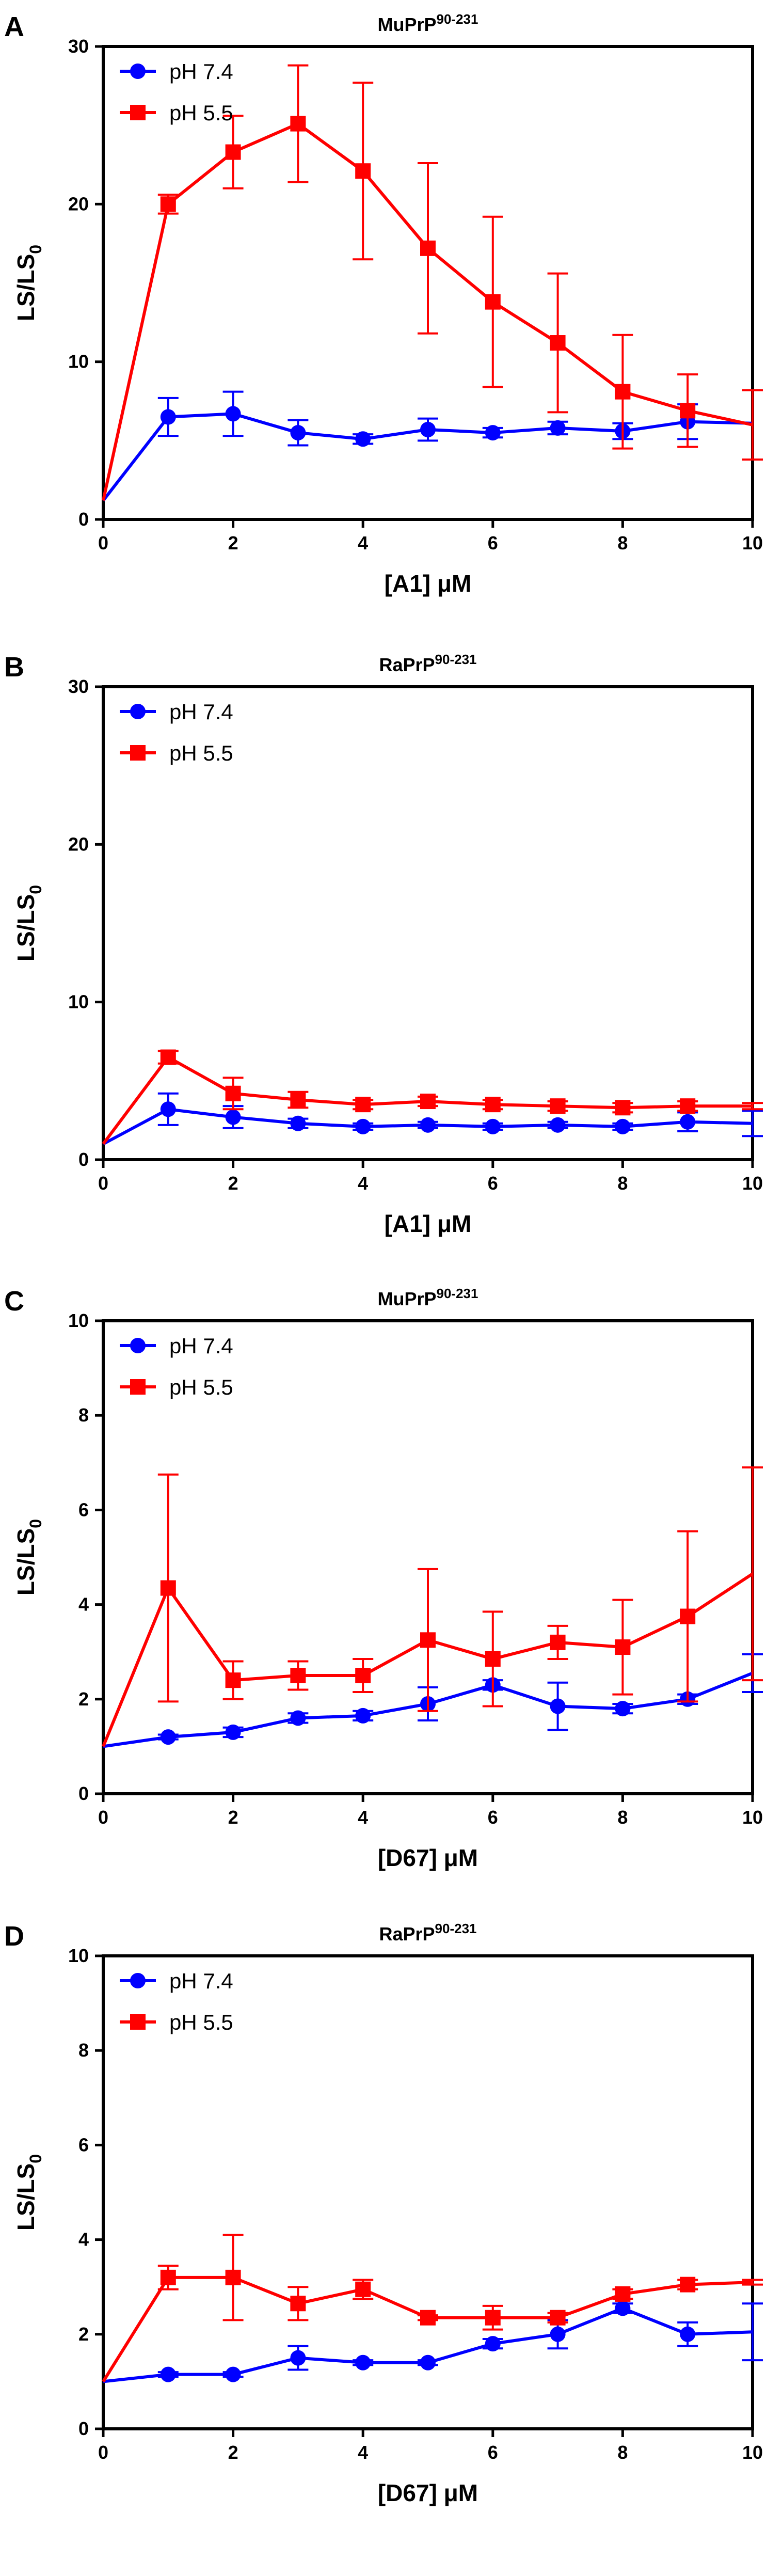  I want to click on panel-title: MuPrP90-231, so click(428, 1297).